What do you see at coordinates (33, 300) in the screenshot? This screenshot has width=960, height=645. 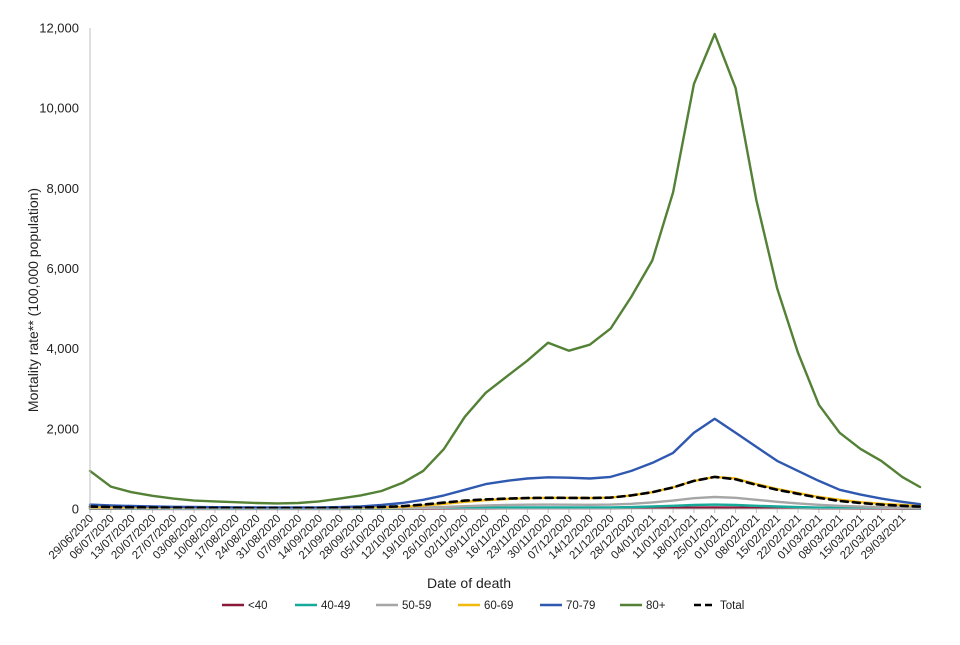 I see `y-axis-title: Mortality rate** (100,000 population)` at bounding box center [33, 300].